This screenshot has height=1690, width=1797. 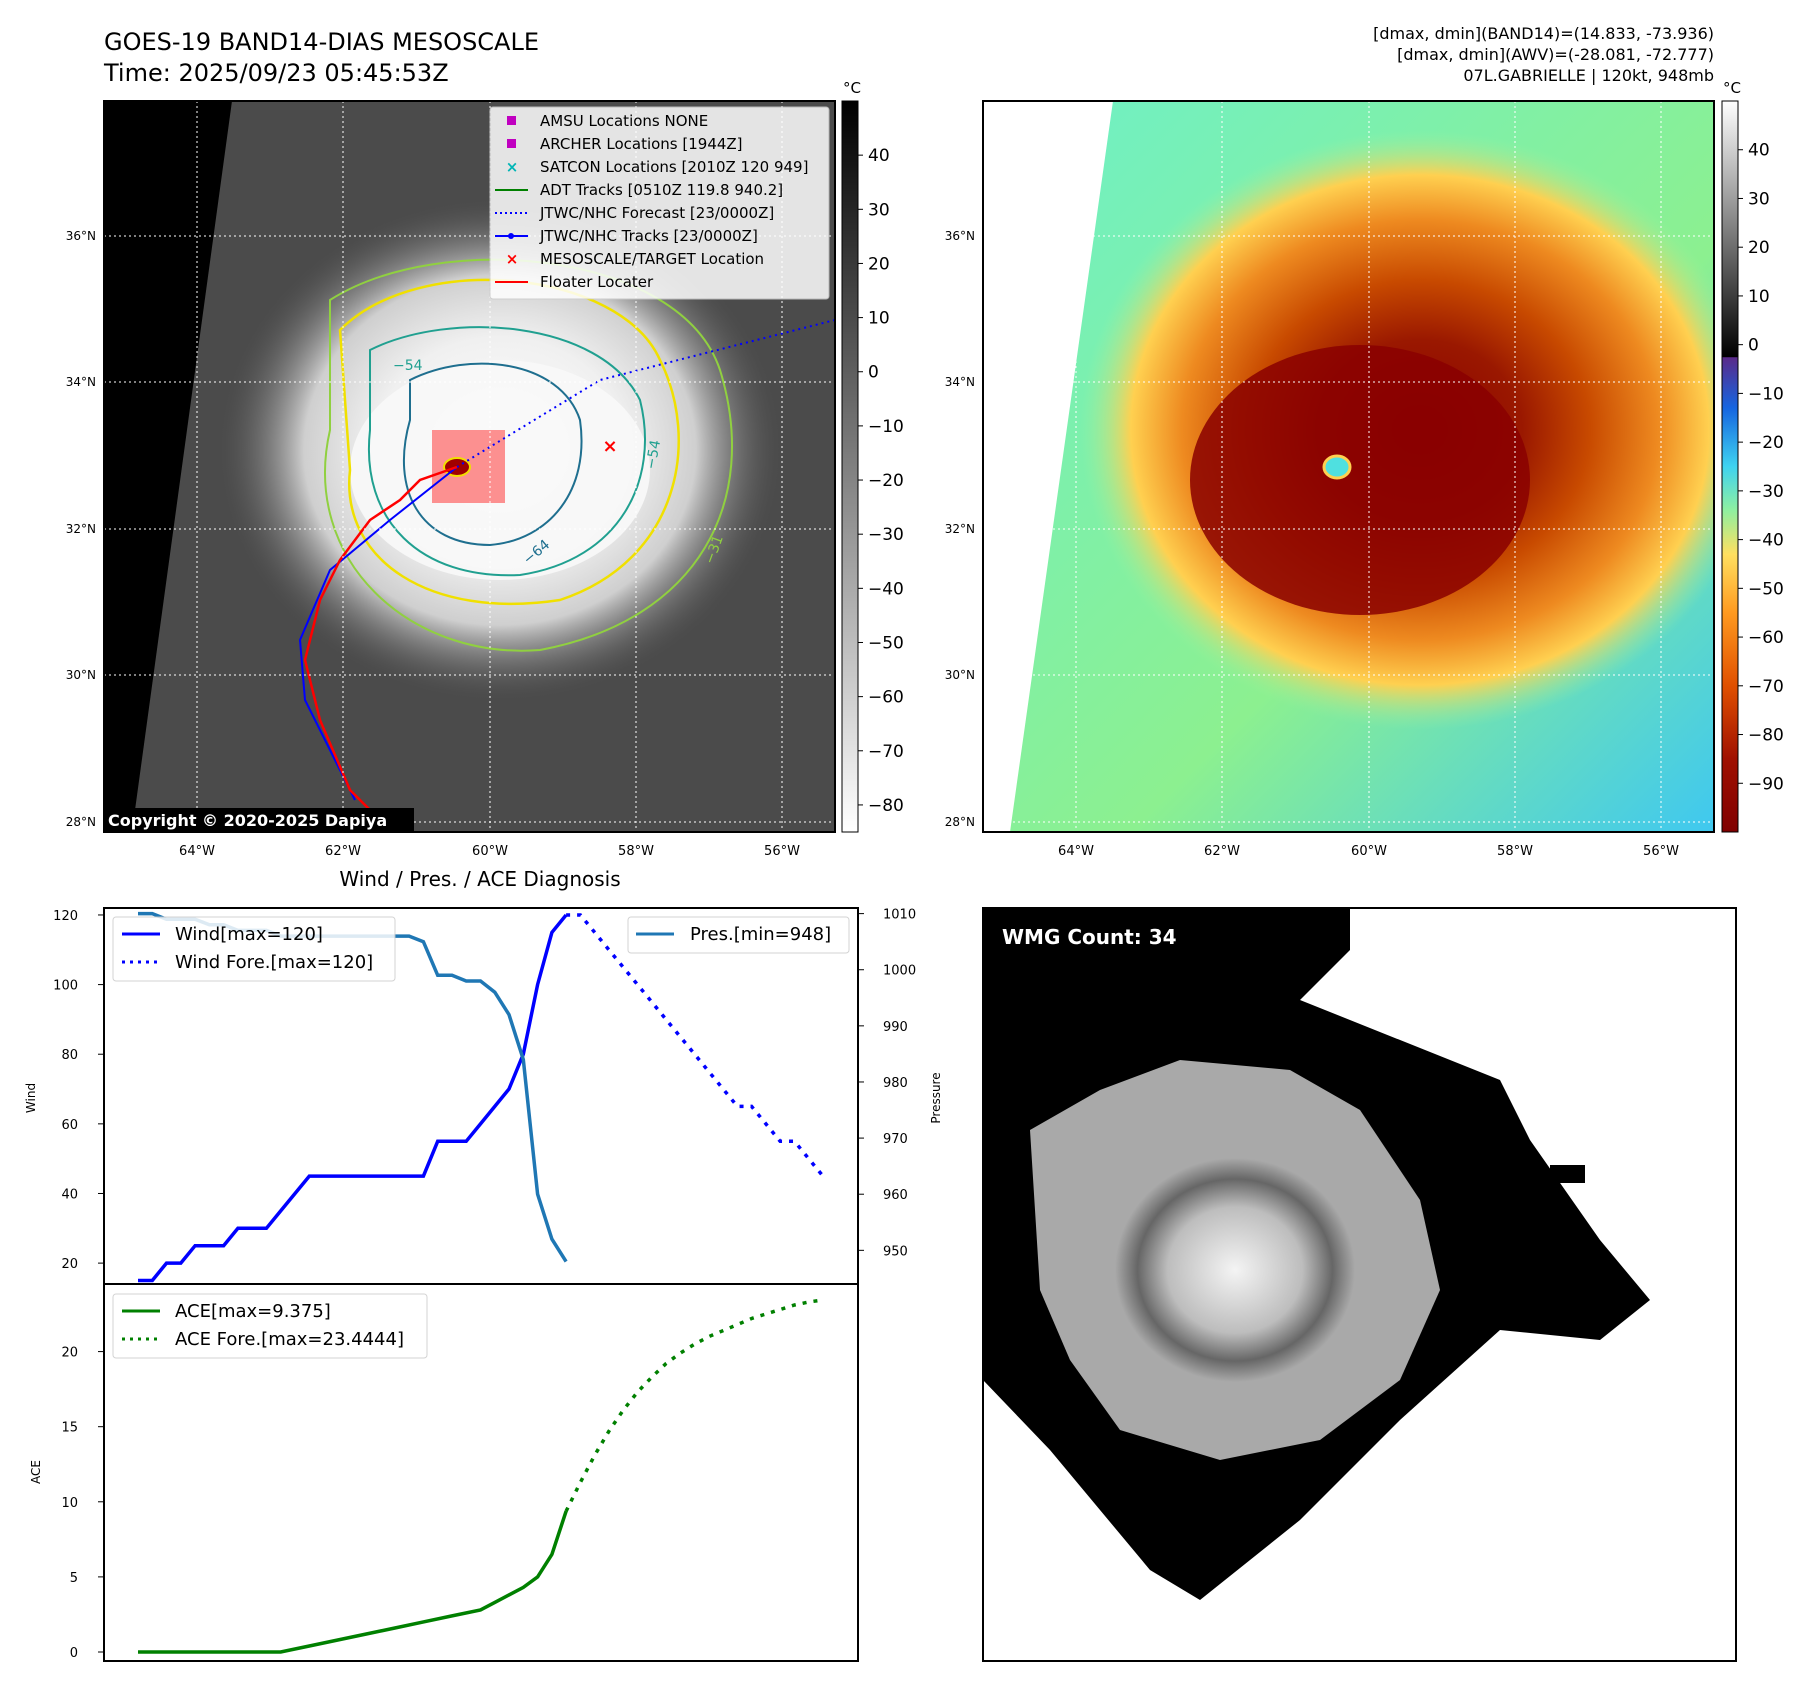 I want to click on legend-label: AMSU Locations NONE, so click(x=624, y=121).